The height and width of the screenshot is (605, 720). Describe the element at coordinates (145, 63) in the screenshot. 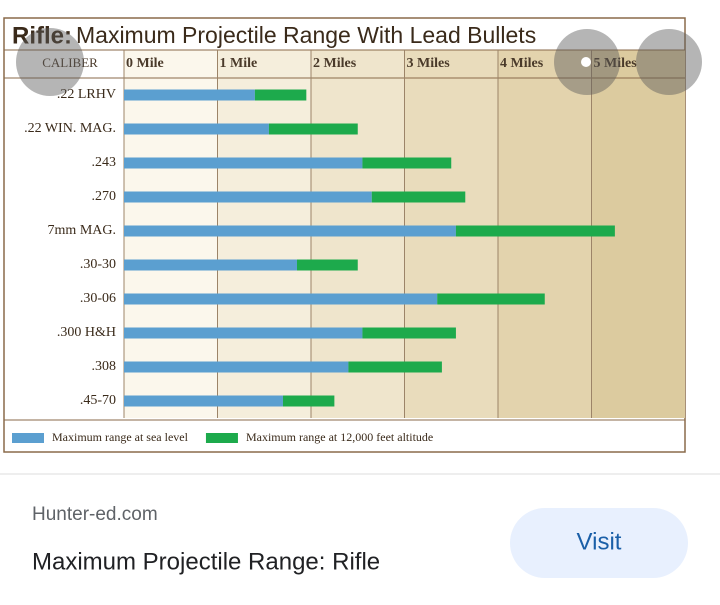

I see `x-tick-label: 0 Mile` at that location.